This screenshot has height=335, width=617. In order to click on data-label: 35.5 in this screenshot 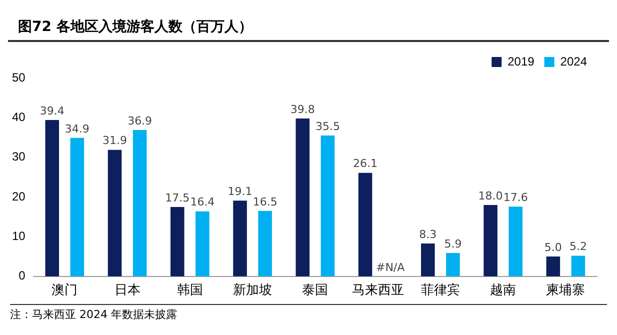, I will do `click(327, 126)`.